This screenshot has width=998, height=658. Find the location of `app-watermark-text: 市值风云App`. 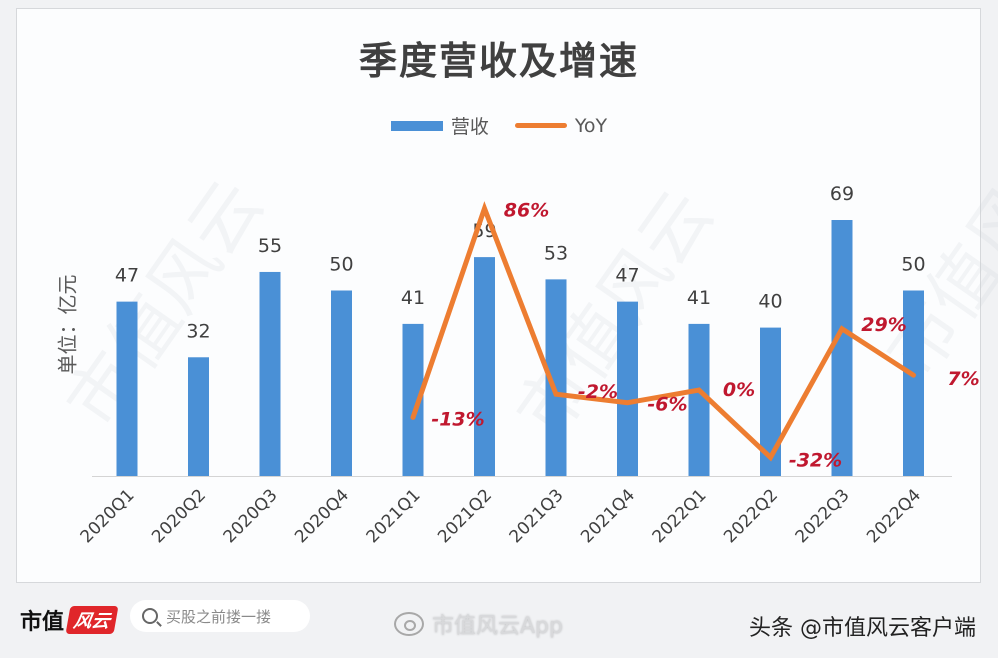

app-watermark-text: 市值风云App is located at coordinates (497, 626).